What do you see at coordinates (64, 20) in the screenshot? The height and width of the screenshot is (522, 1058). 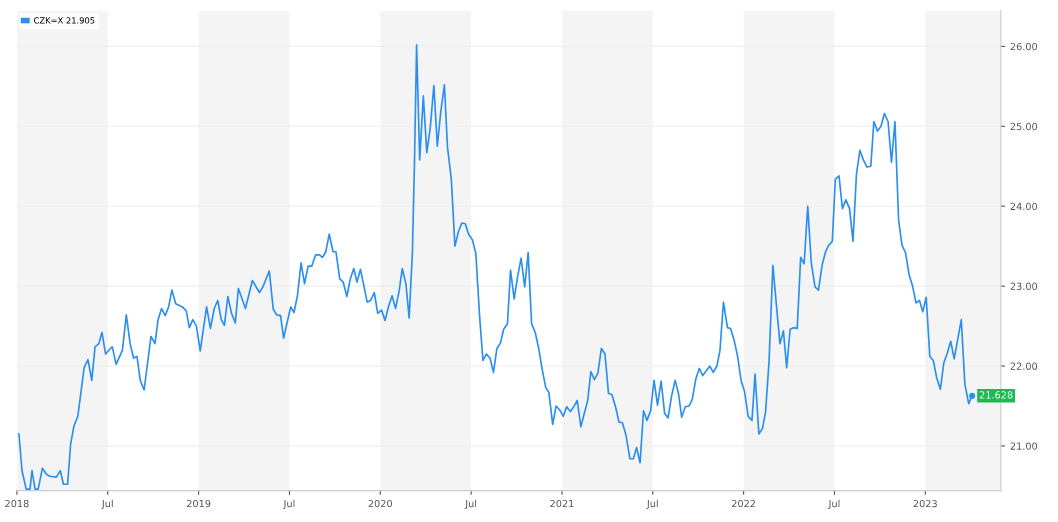 I see `legend-label: CZK=X 21.905` at bounding box center [64, 20].